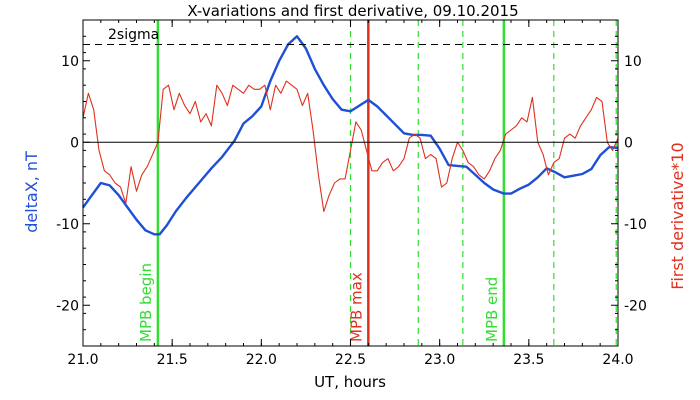 The width and height of the screenshot is (700, 400). Describe the element at coordinates (628, 143) in the screenshot. I see `y-tick-label-right: 0` at that location.